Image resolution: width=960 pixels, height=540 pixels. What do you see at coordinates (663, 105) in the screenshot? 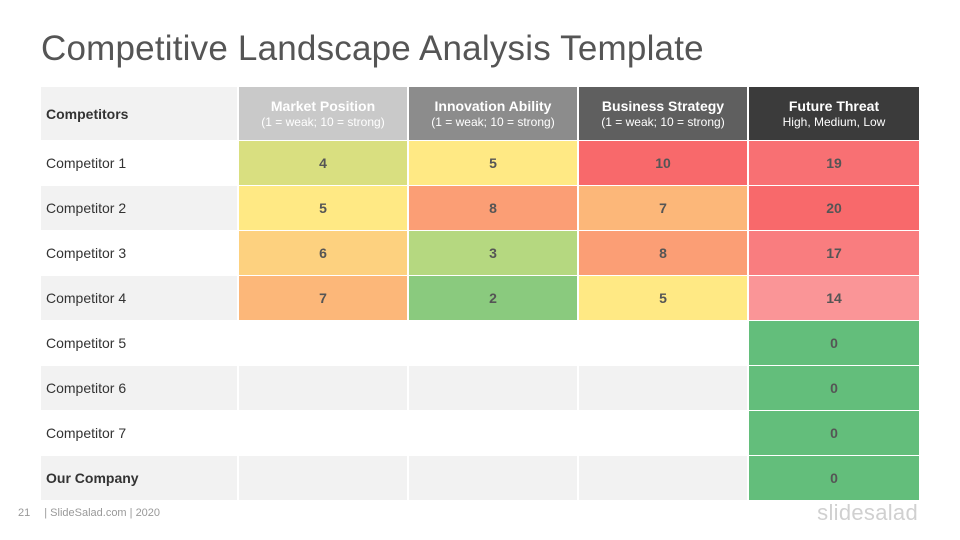
I see `header-title: Business Strategy` at bounding box center [663, 105].